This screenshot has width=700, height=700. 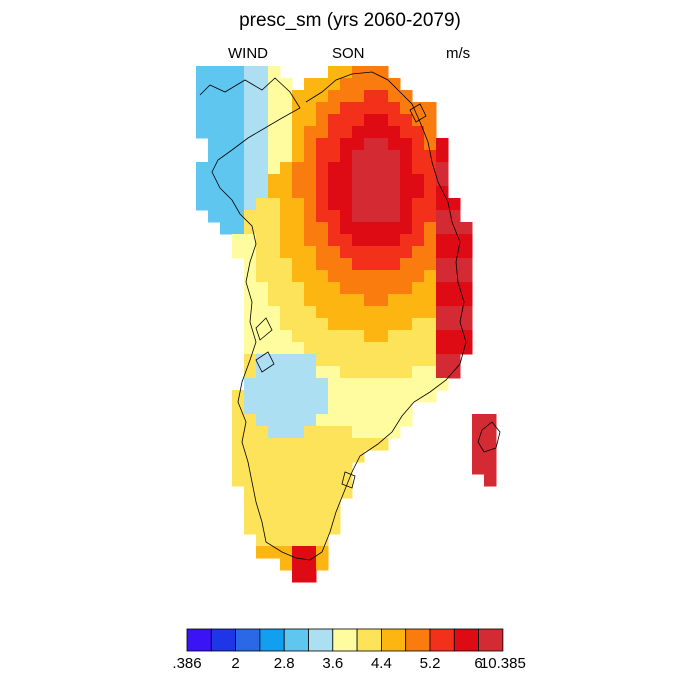 I want to click on units-label: m/s, so click(x=458, y=53).